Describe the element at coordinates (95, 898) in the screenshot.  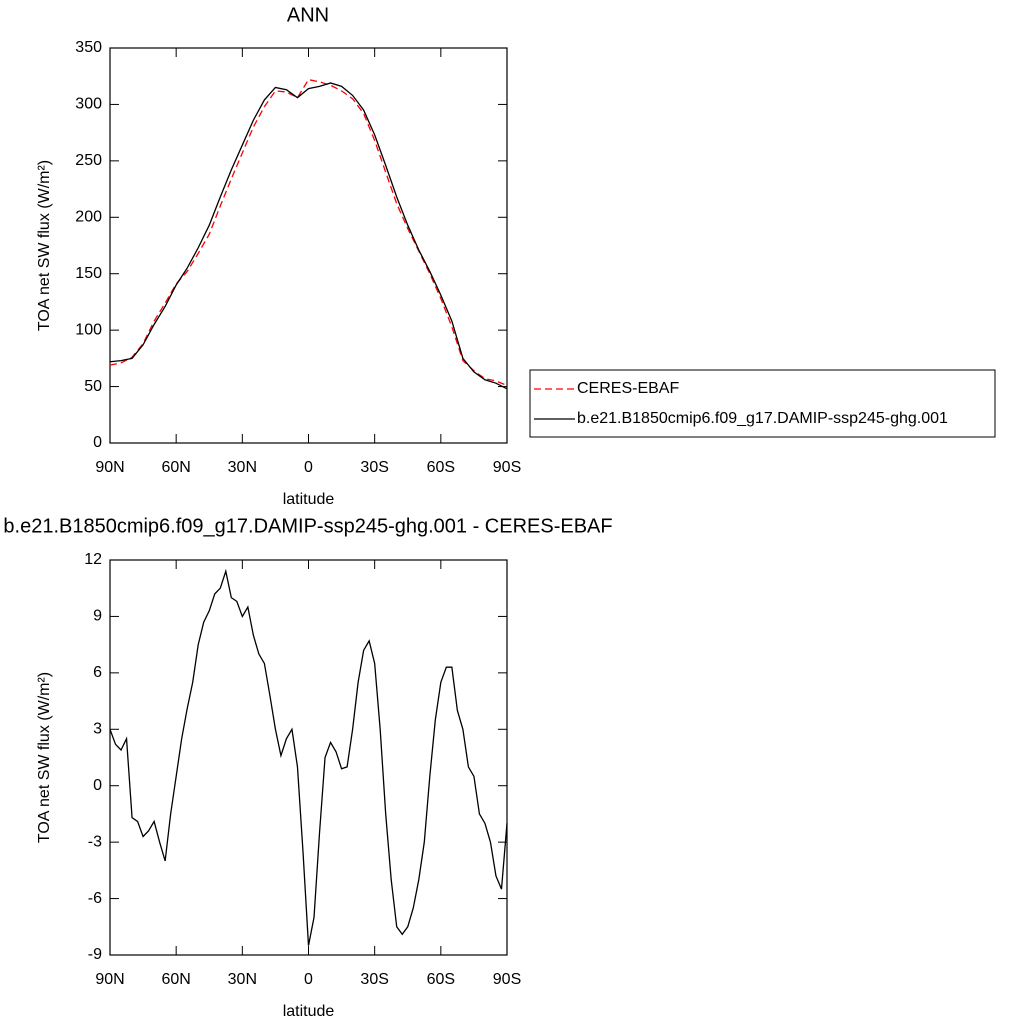
I see `y-tick-label: -6` at that location.